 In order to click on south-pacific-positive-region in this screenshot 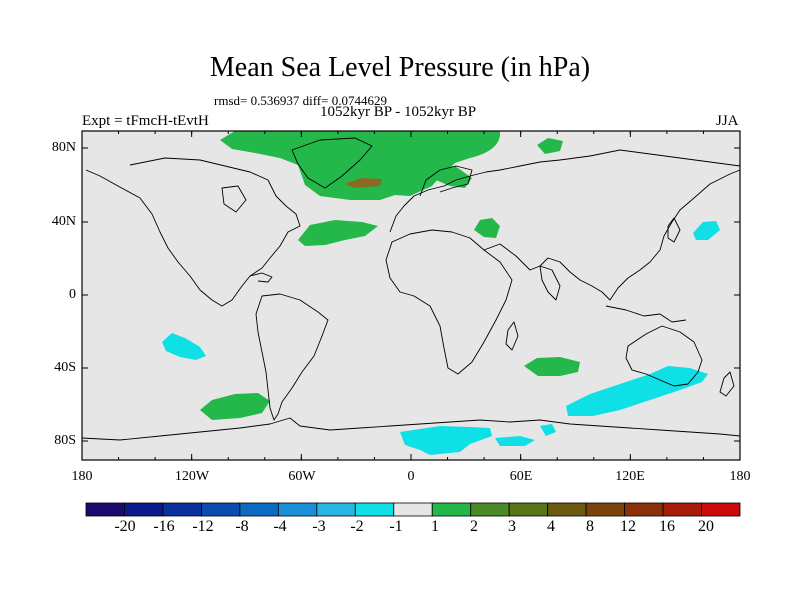, I will do `click(235, 406)`.